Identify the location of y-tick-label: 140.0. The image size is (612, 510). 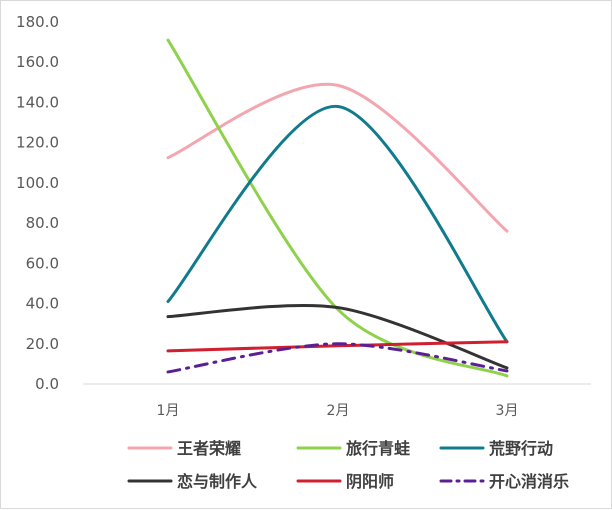
(37, 102).